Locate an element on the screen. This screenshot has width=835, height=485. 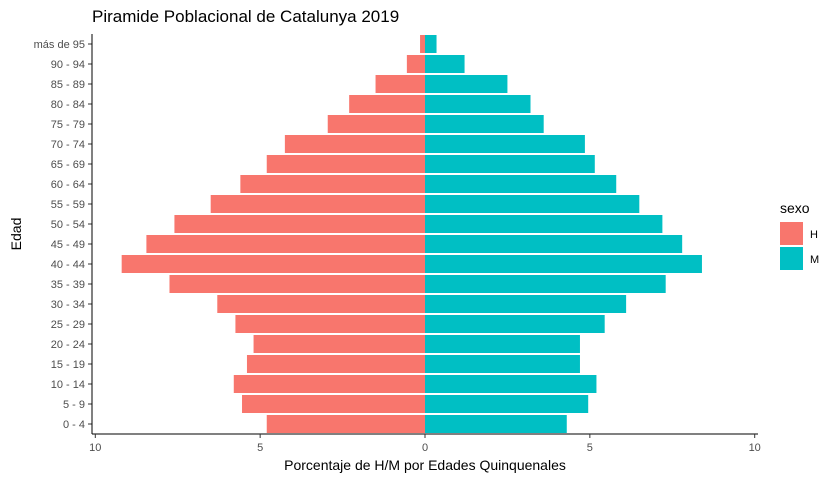
y-tick-label: más de 95 is located at coordinates (59, 45).